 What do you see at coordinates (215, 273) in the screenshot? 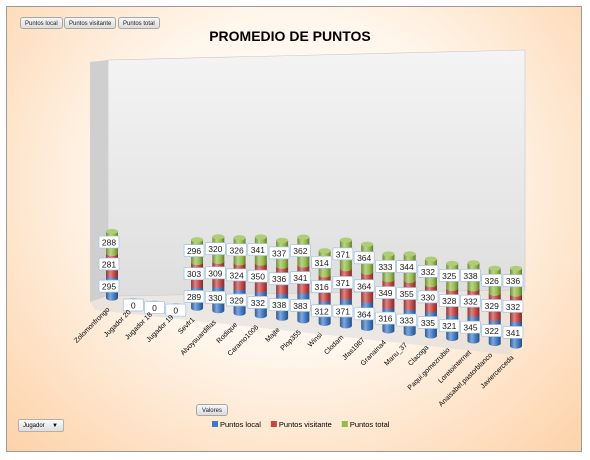
I see `data-label: 309` at bounding box center [215, 273].